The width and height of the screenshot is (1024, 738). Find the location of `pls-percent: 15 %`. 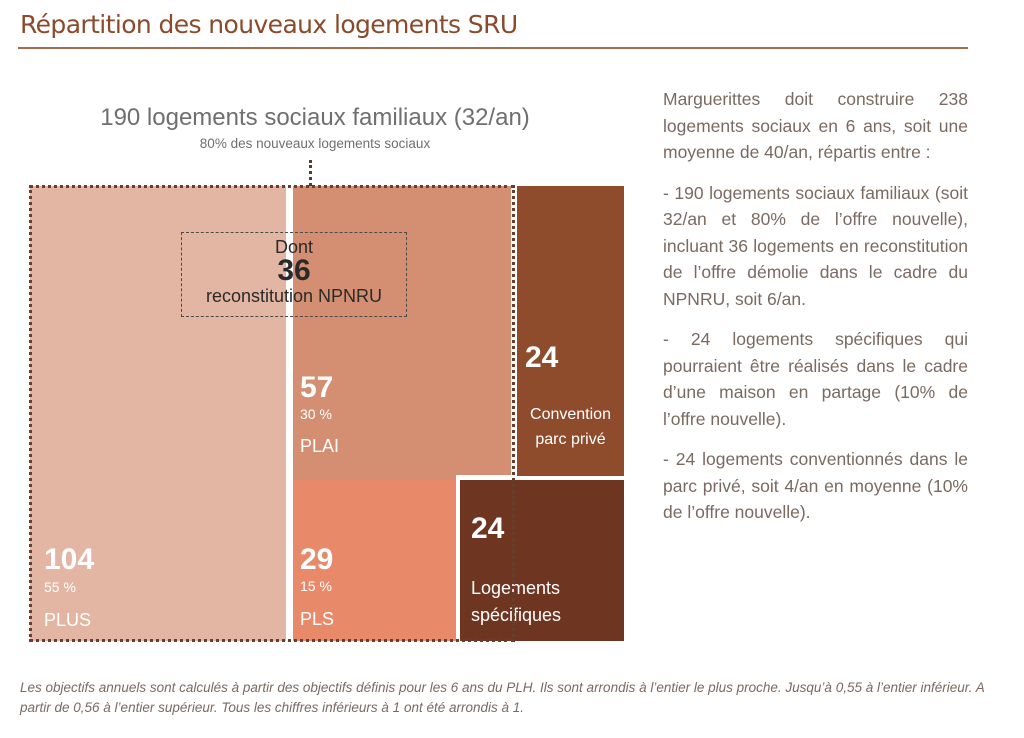

pls-percent: 15 % is located at coordinates (316, 586).